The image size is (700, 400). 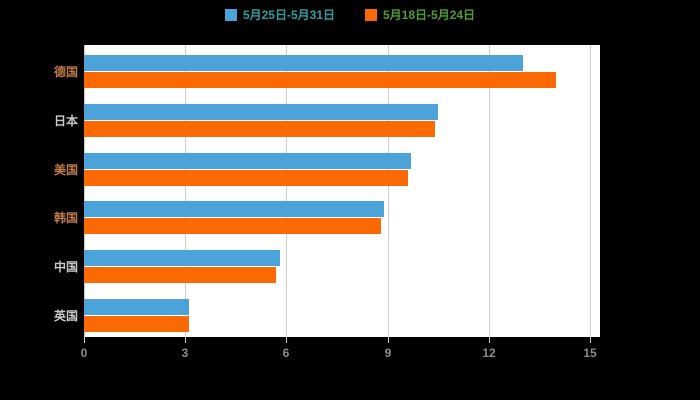 What do you see at coordinates (590, 353) in the screenshot?
I see `x-tick-label: 15` at bounding box center [590, 353].